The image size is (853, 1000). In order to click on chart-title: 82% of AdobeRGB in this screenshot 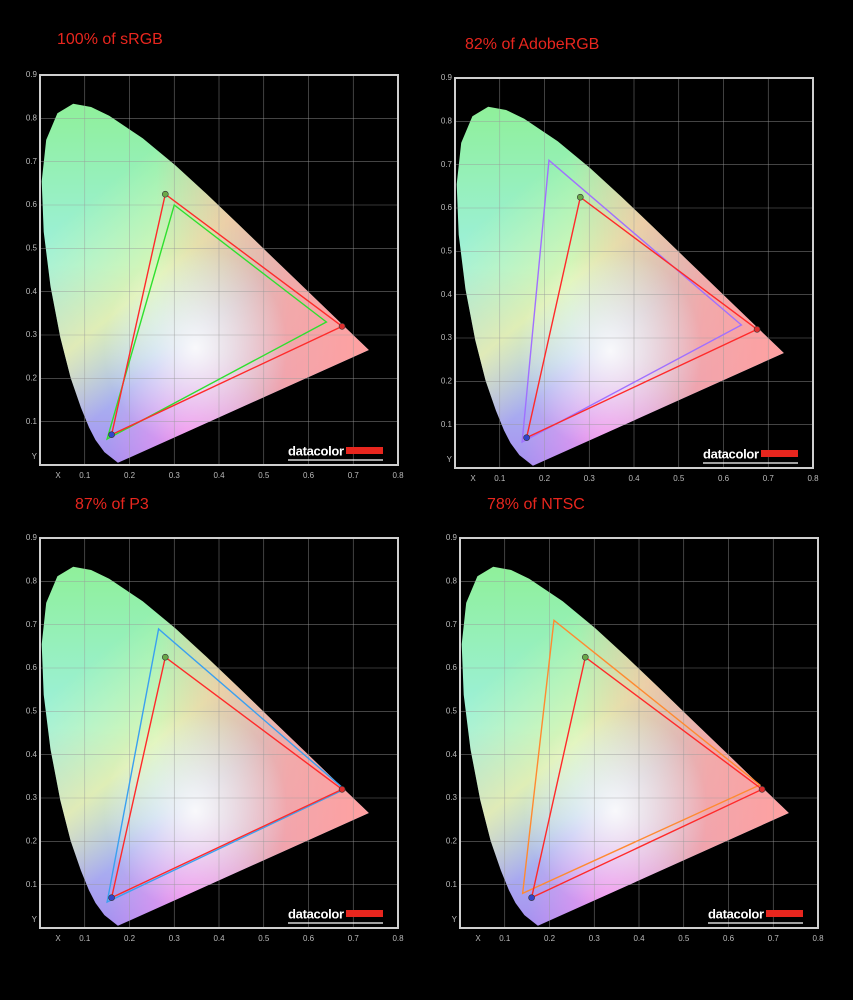, I will do `click(532, 44)`.